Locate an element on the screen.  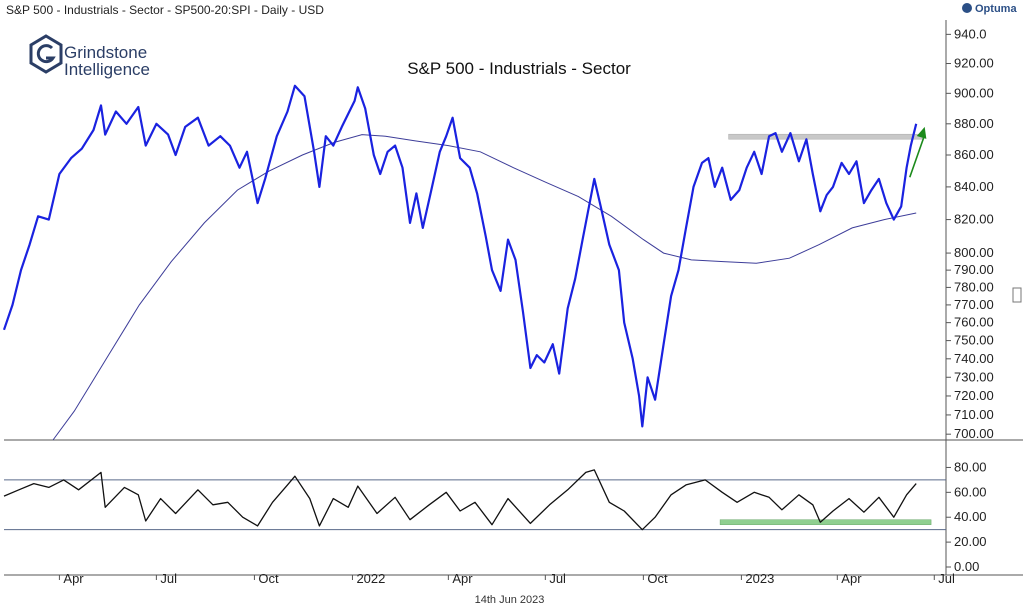
y-tick-label: 860.00 is located at coordinates (974, 154).